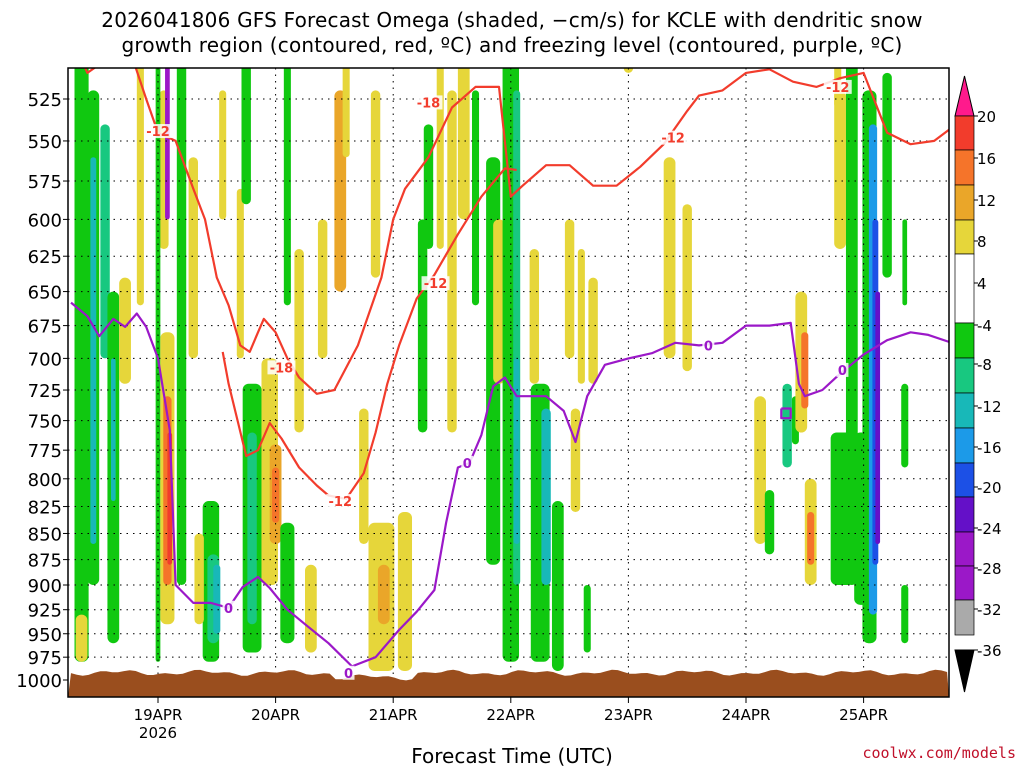 The height and width of the screenshot is (768, 1024). Describe the element at coordinates (45, 451) in the screenshot. I see `y-tick-label: 775` at that location.